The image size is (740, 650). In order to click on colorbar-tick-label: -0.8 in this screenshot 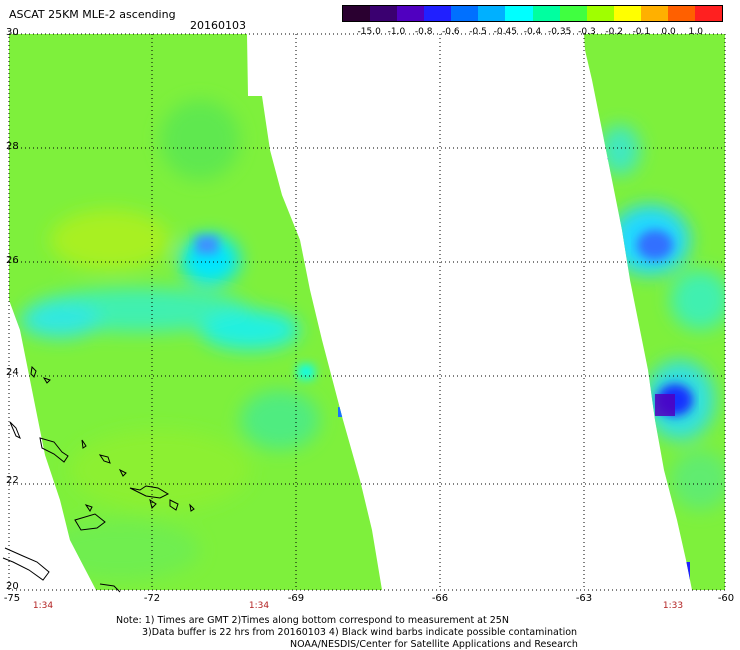, I will do `click(423, 32)`.